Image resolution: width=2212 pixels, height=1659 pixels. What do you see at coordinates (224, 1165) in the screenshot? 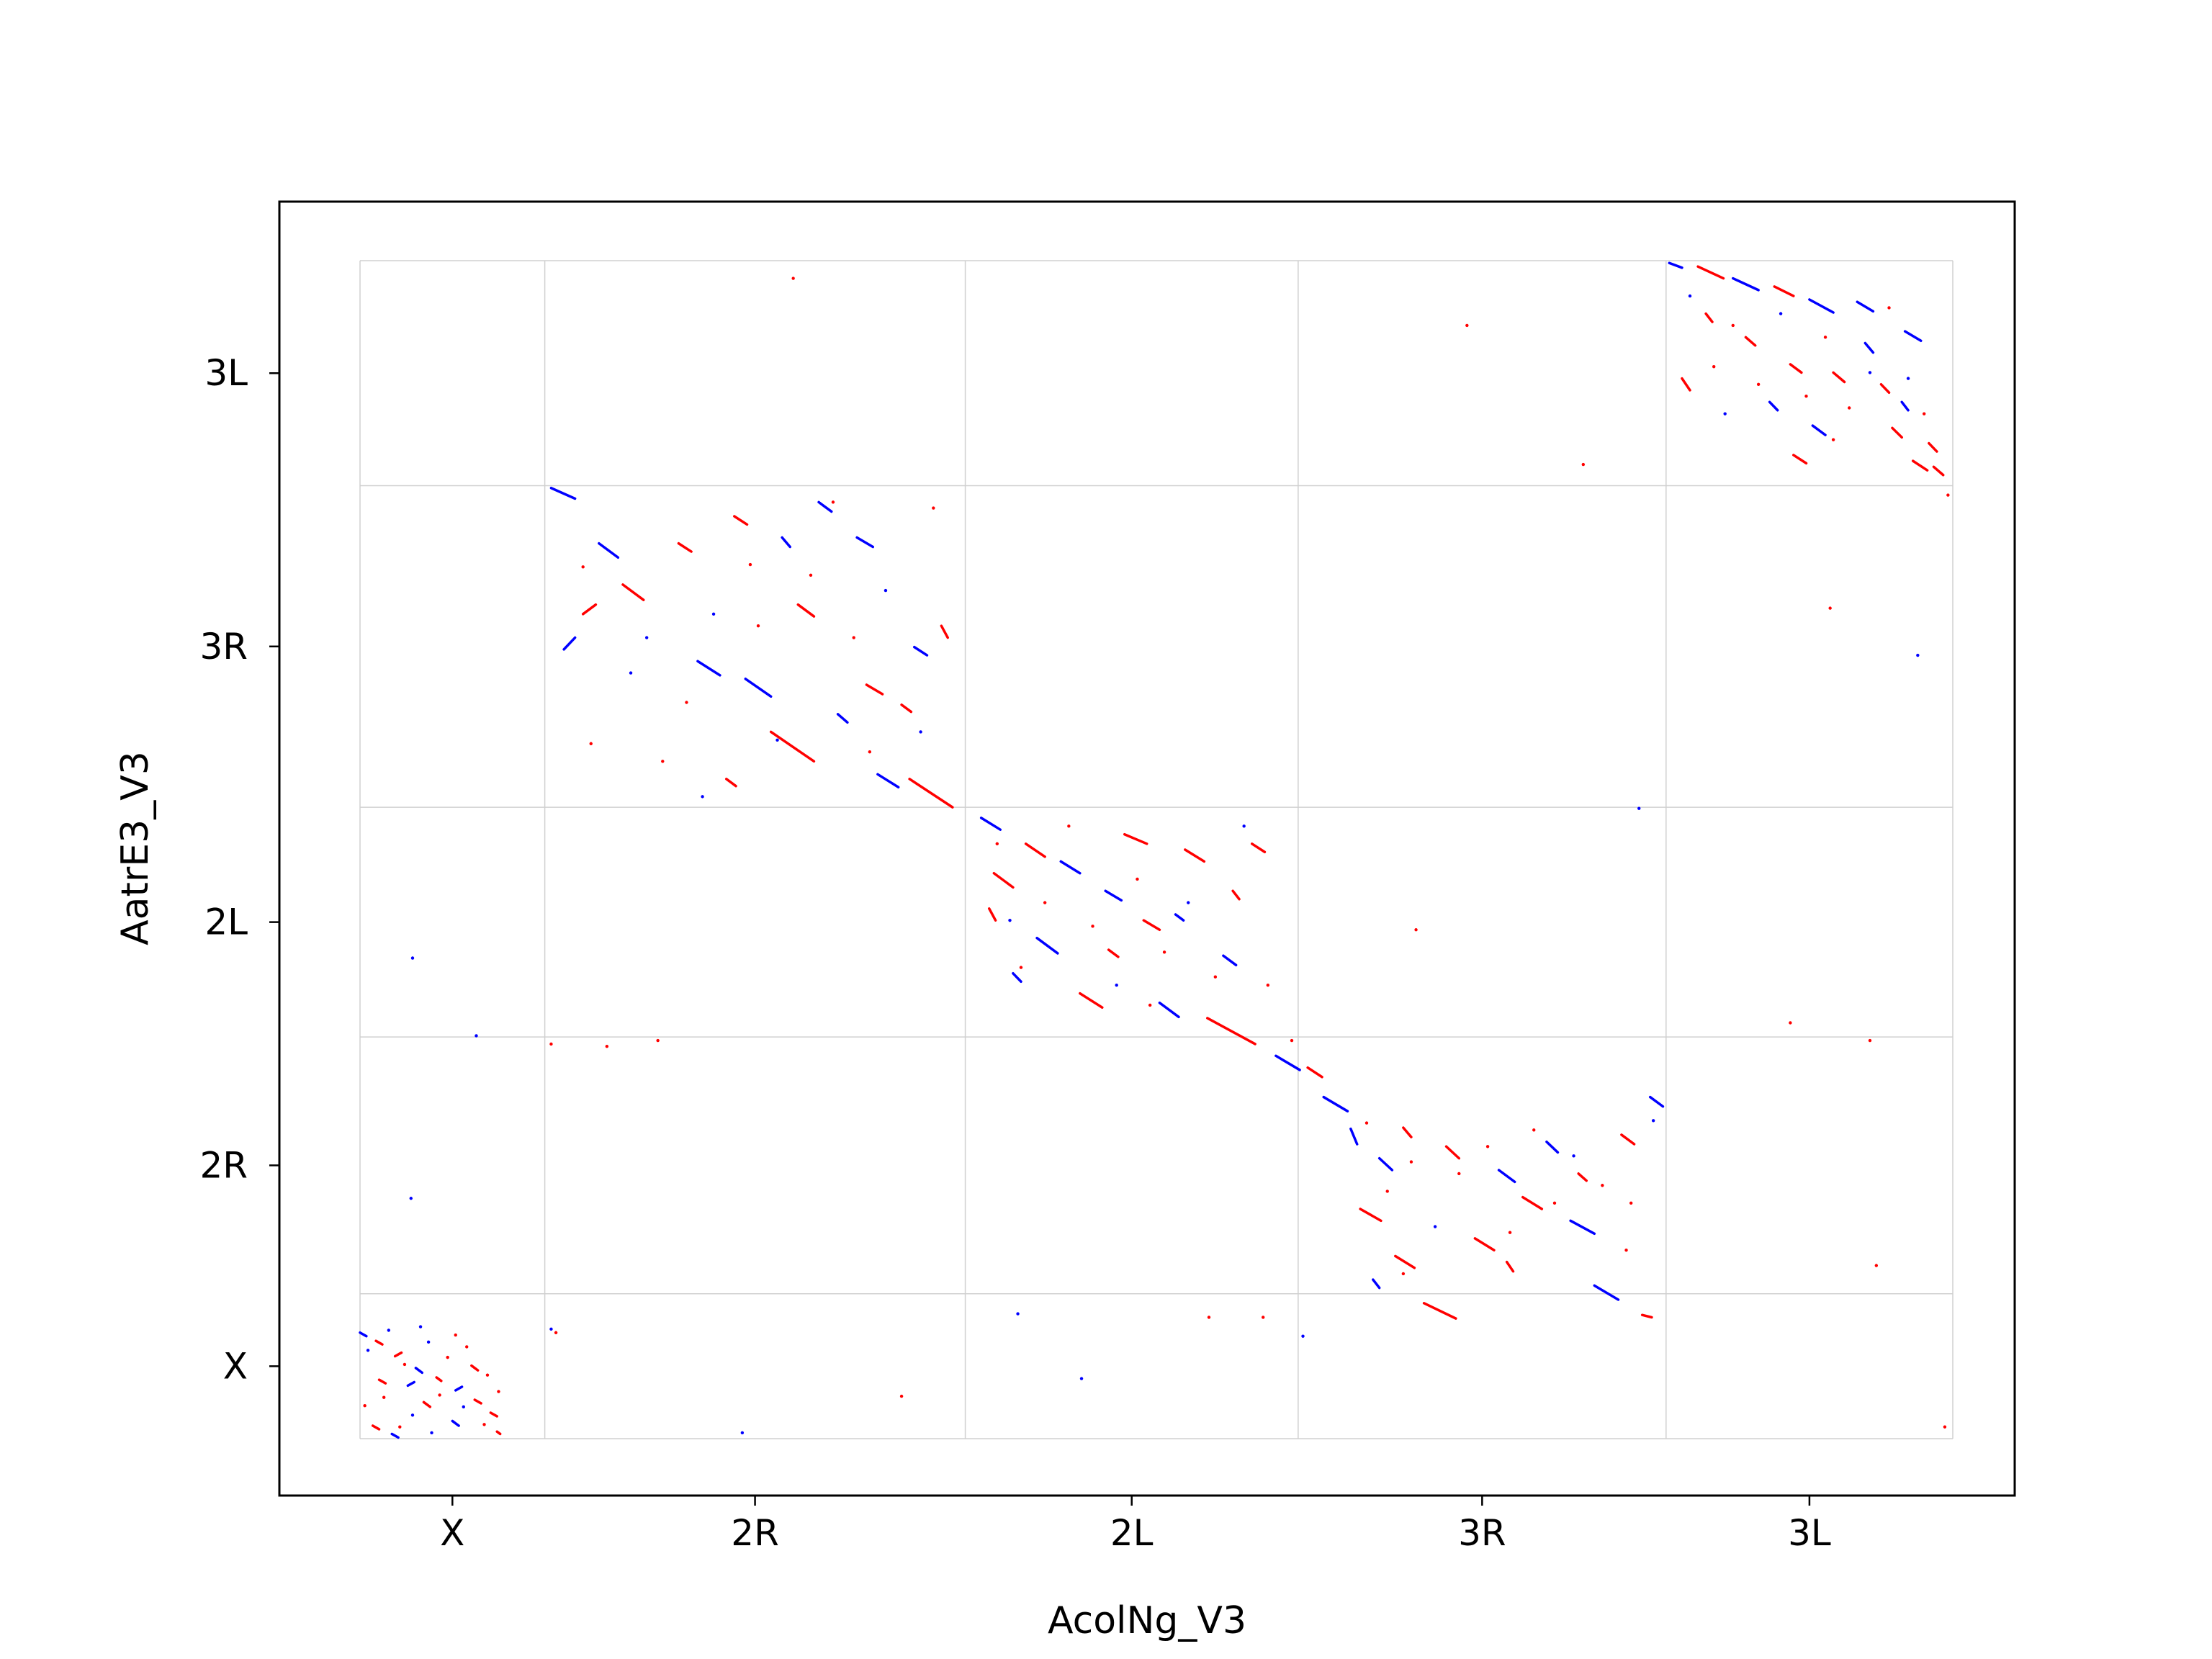
I see `y-tick-label: 2R` at bounding box center [224, 1165].